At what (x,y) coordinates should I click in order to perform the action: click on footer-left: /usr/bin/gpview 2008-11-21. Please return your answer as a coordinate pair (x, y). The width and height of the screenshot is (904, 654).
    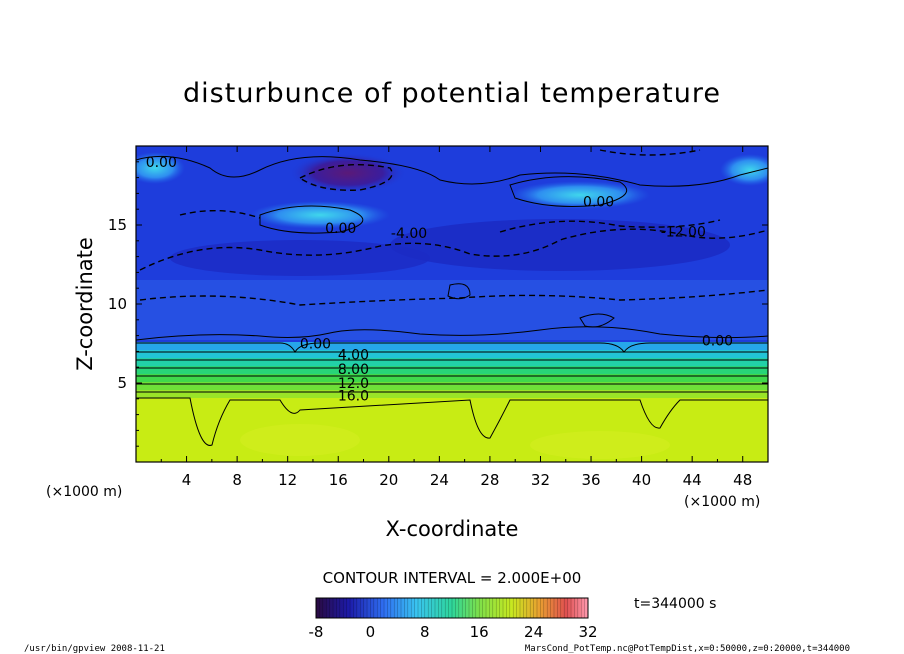
    Looking at the image, I should click on (94, 649).